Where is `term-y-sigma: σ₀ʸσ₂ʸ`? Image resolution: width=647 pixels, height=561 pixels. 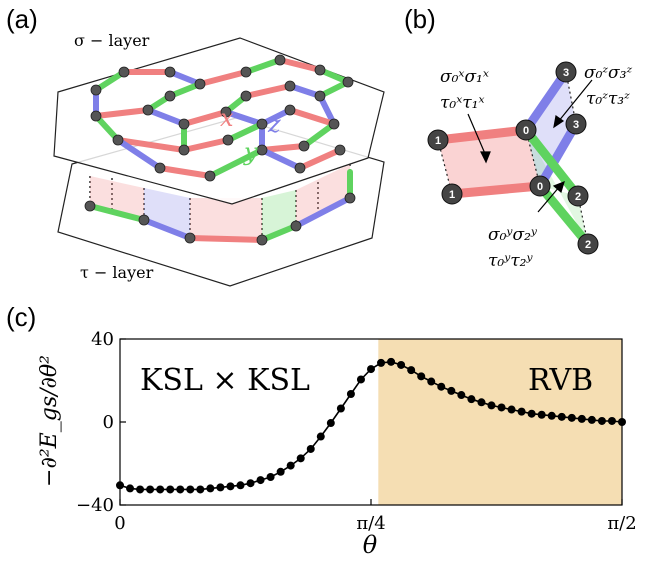
term-y-sigma: σ₀ʸσ₂ʸ is located at coordinates (513, 235).